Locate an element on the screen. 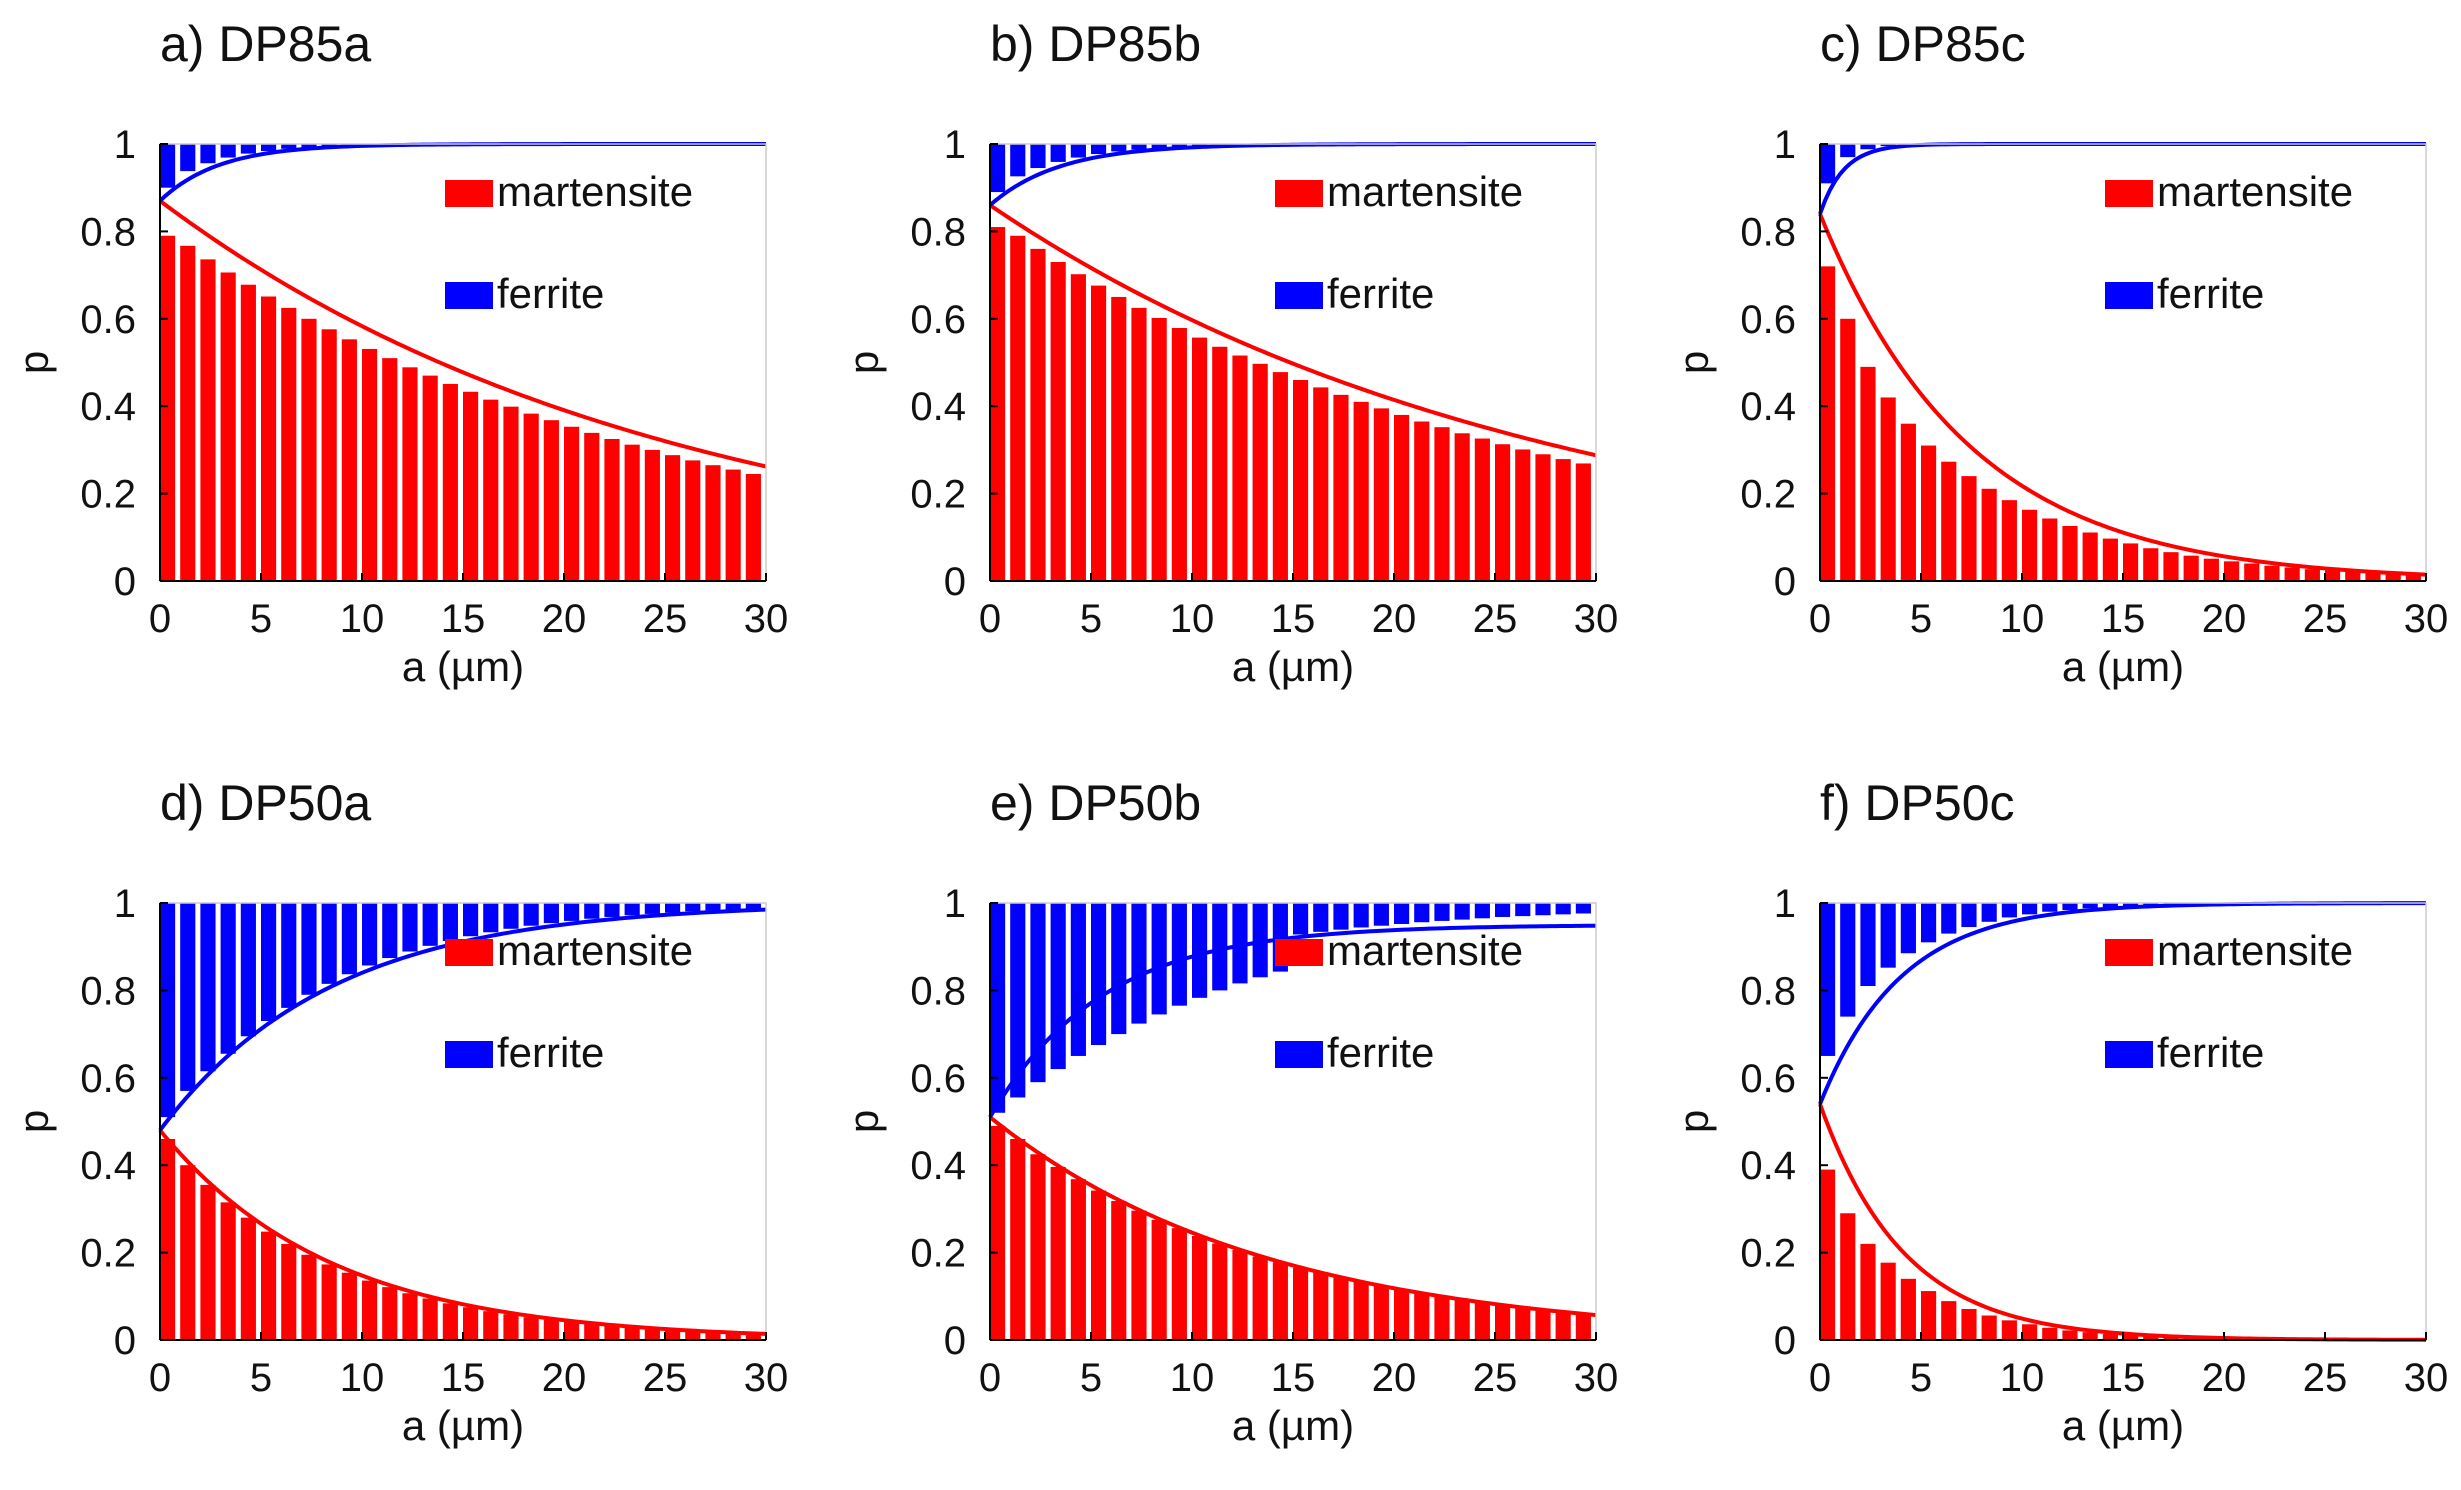 This screenshot has width=2461, height=1490. martensite-legend-swatch is located at coordinates (2129, 193).